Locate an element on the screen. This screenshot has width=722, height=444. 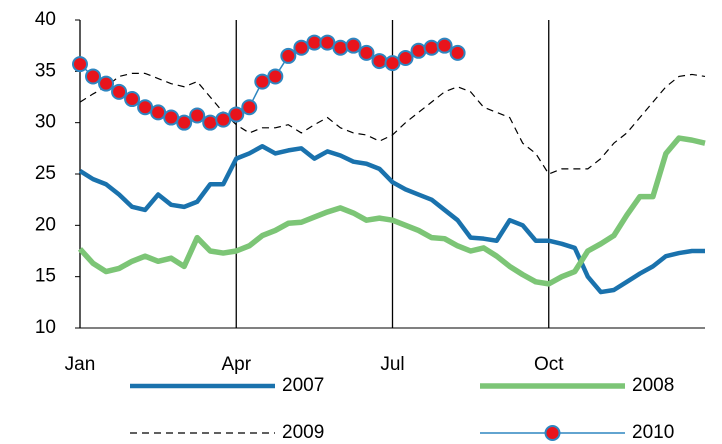
y-tick-label: 30 is located at coordinates (45, 122).